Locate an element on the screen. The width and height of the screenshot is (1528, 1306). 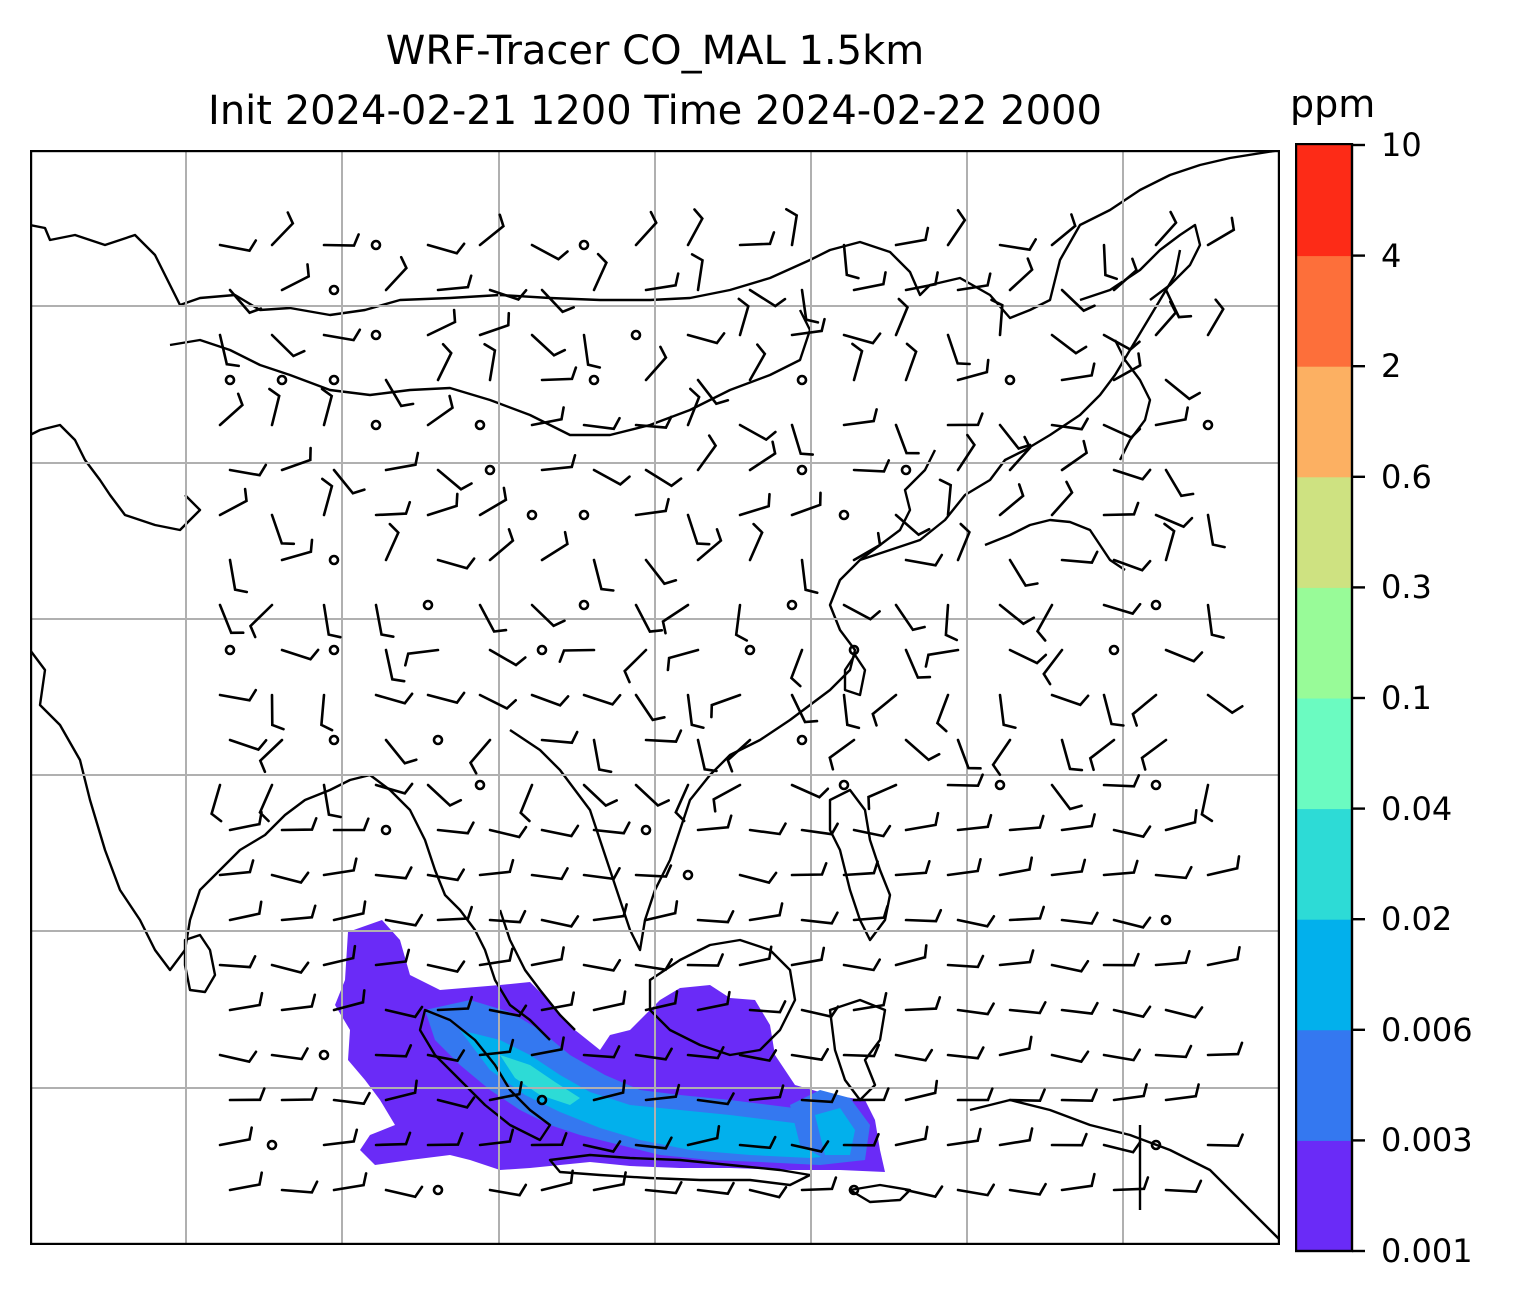
coast-java is located at coordinates (680, 1170).